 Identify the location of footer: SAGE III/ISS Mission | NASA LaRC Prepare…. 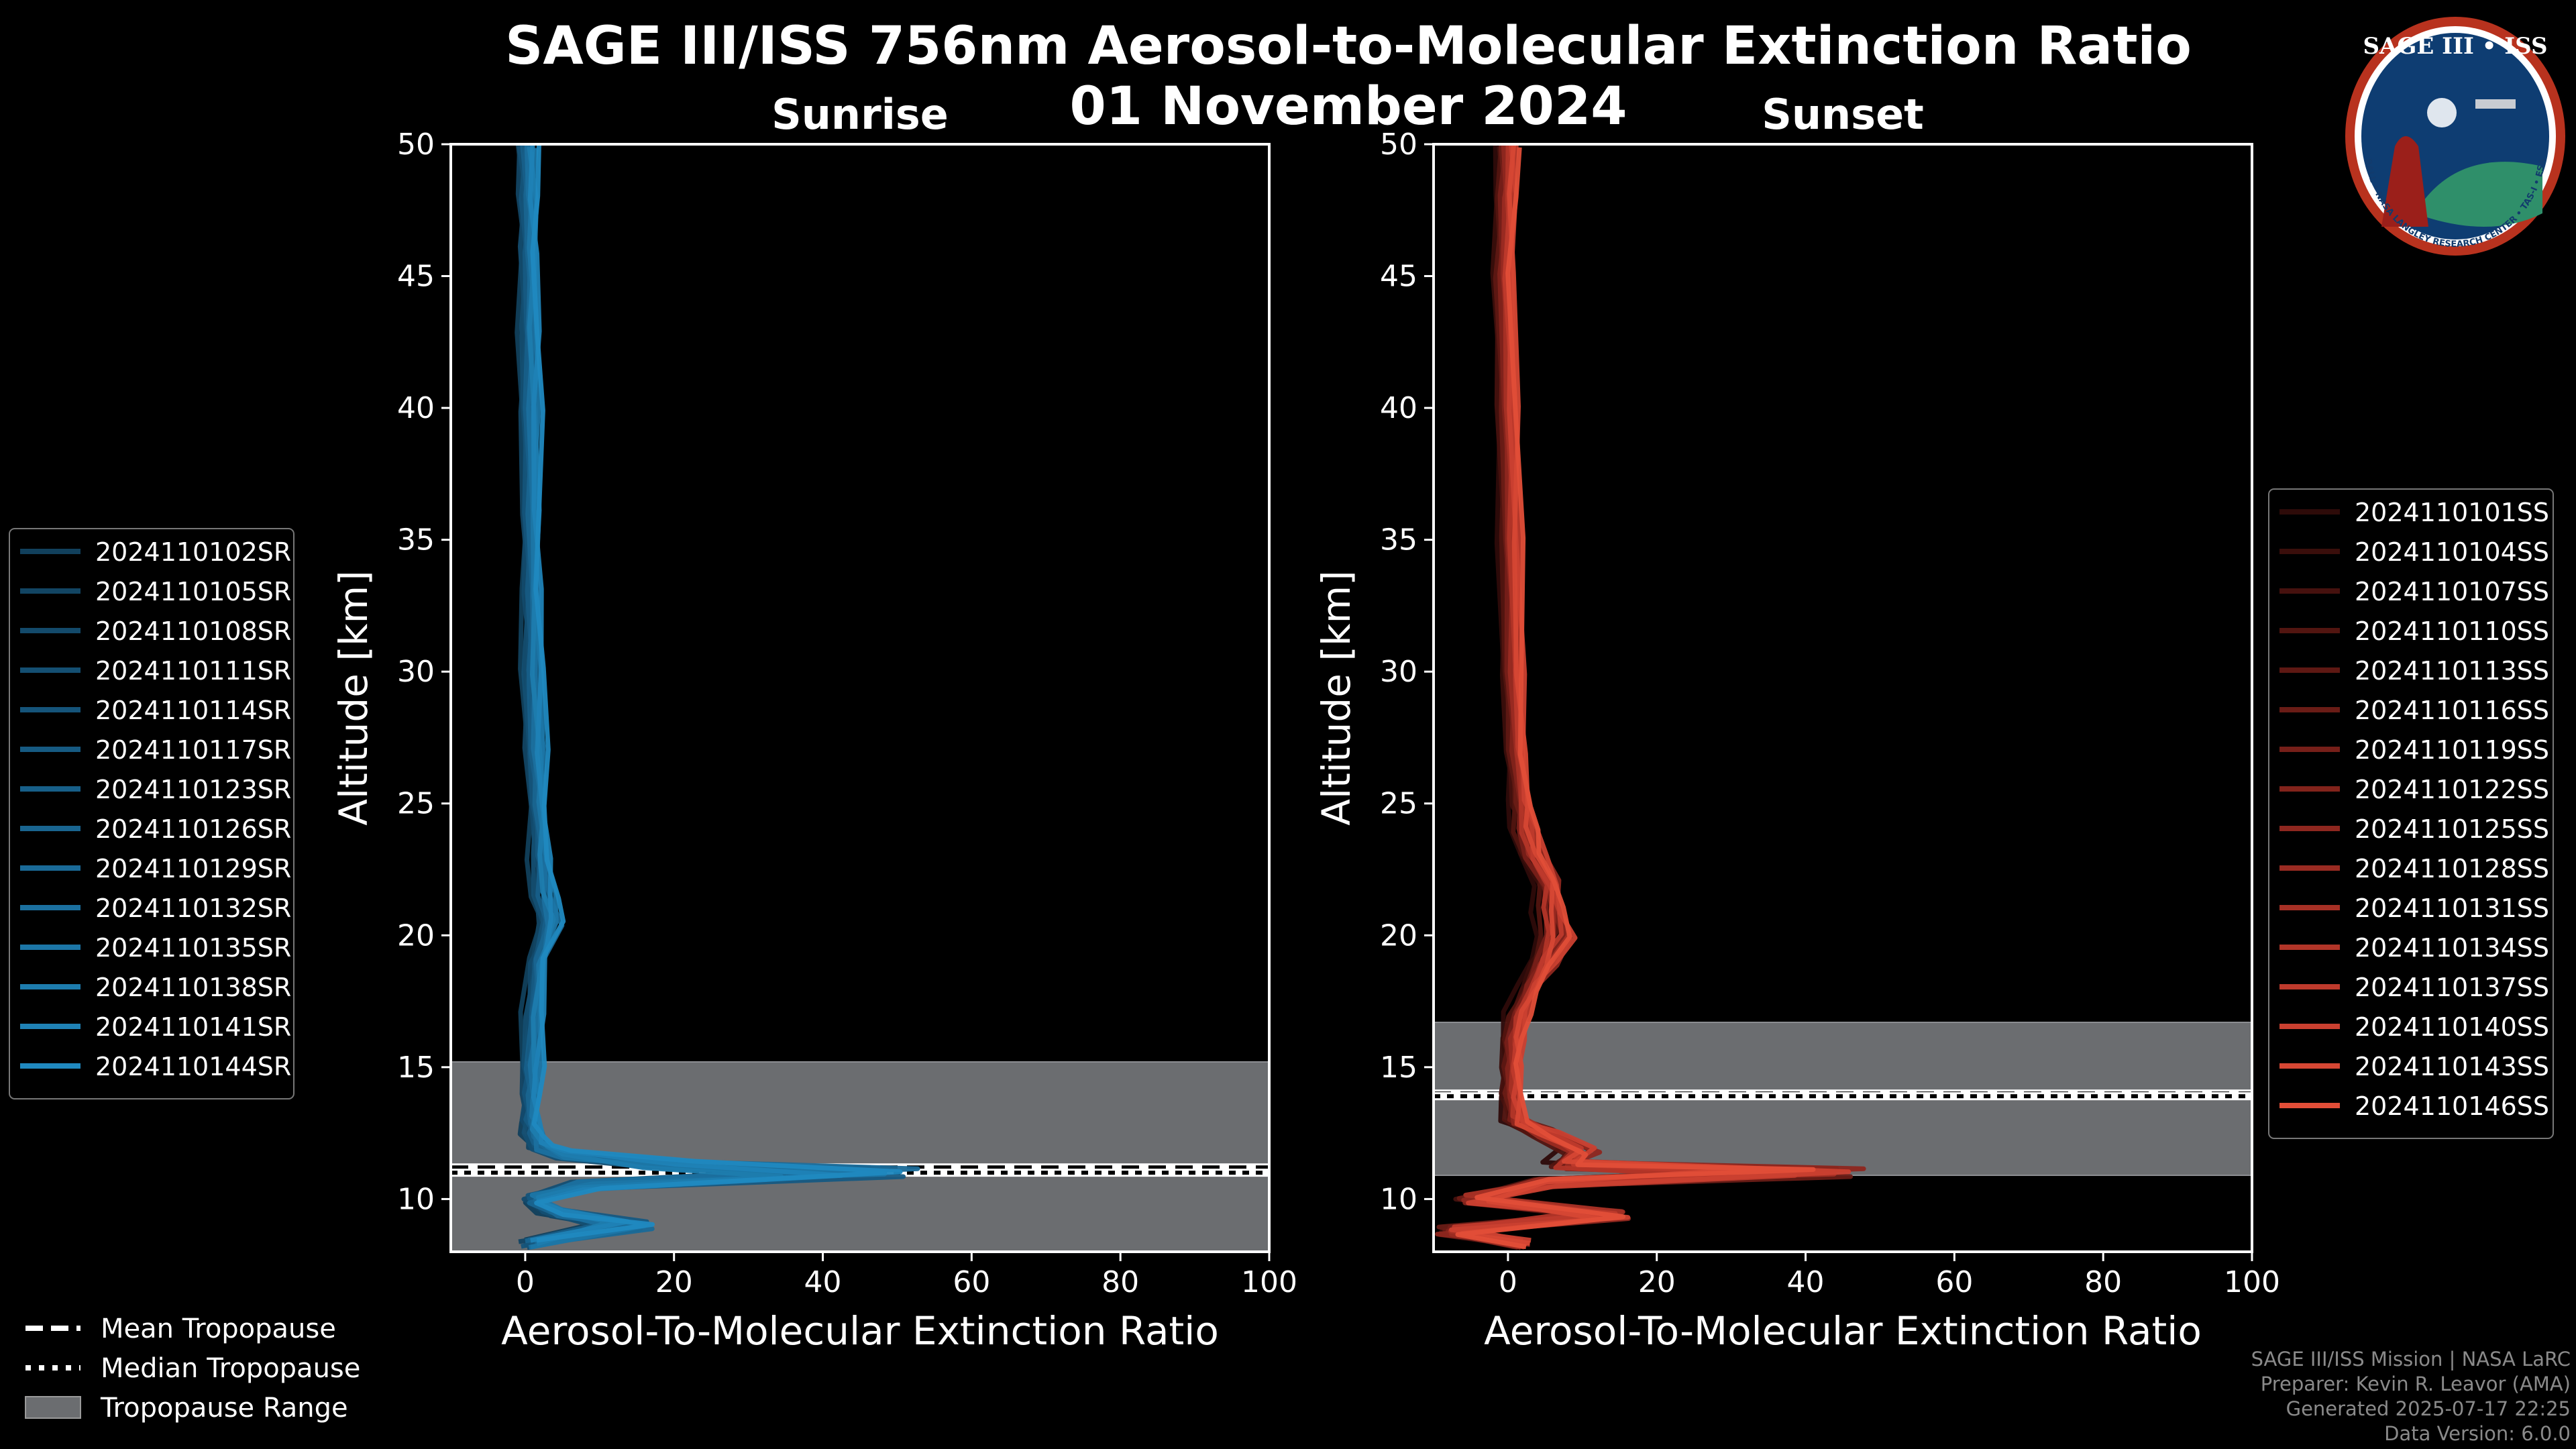
(2411, 1396).